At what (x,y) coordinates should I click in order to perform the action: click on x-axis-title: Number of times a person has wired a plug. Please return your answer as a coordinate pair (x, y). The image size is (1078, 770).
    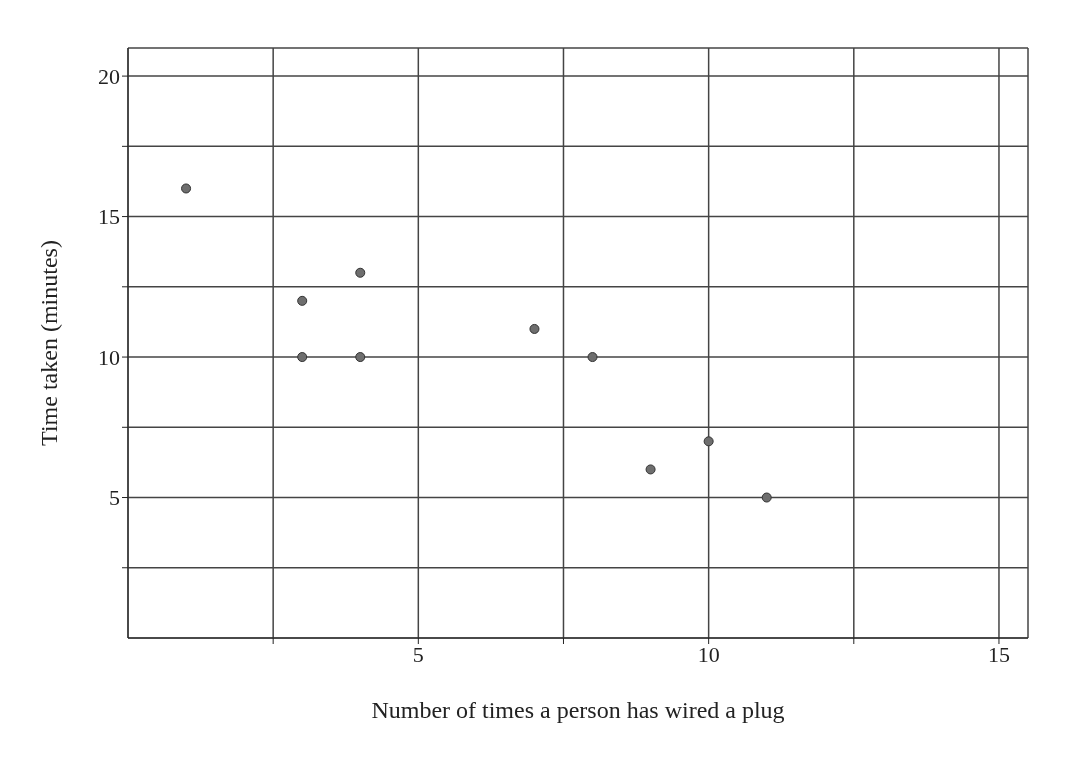
    Looking at the image, I should click on (578, 710).